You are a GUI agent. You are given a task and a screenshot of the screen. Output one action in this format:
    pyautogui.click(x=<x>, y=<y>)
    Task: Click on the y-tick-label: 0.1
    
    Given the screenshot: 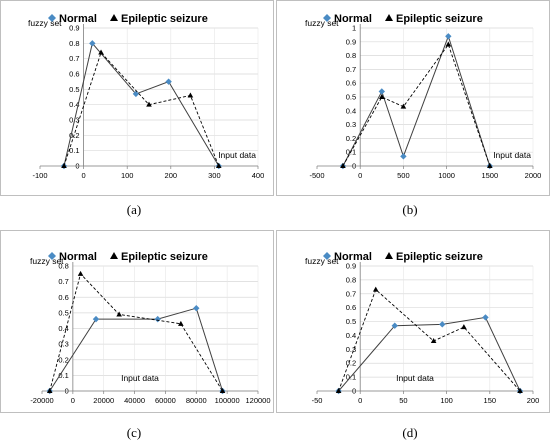 What is the action you would take?
    pyautogui.click(x=74, y=150)
    